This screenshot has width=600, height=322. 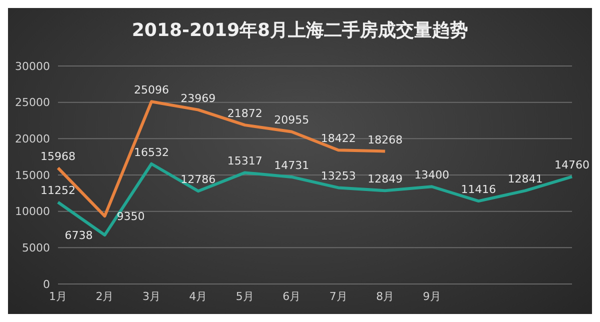 What do you see at coordinates (292, 120) in the screenshot?
I see `data-label: 20955` at bounding box center [292, 120].